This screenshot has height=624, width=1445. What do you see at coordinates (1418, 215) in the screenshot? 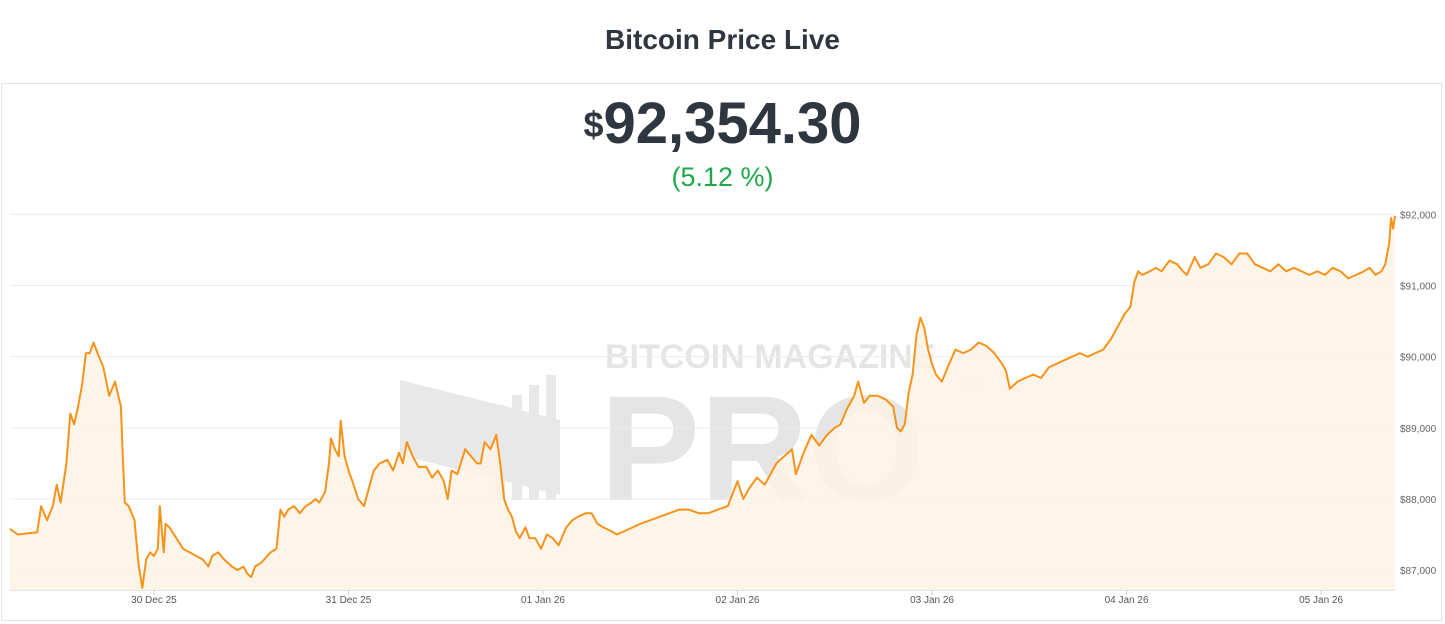
I see `y-tick-label: $92,000` at bounding box center [1418, 215].